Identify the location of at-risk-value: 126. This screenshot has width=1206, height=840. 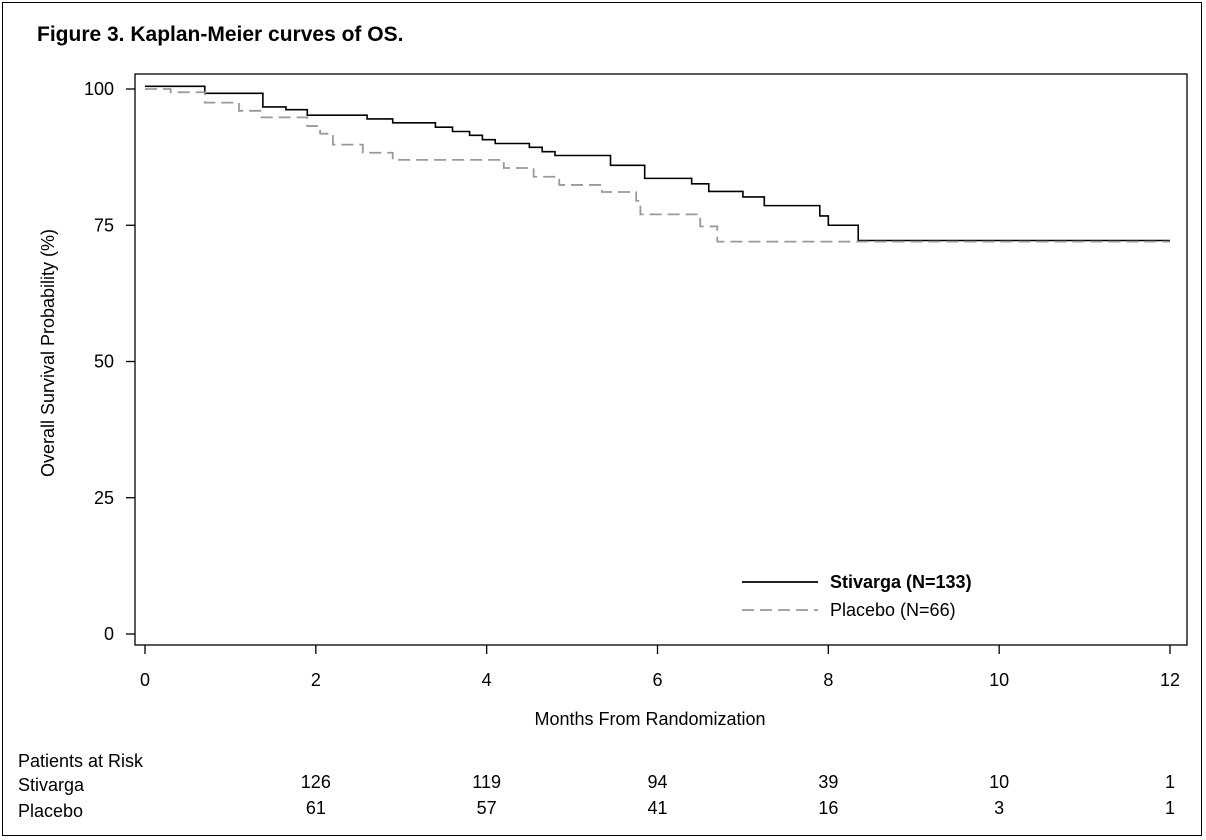
(315, 782).